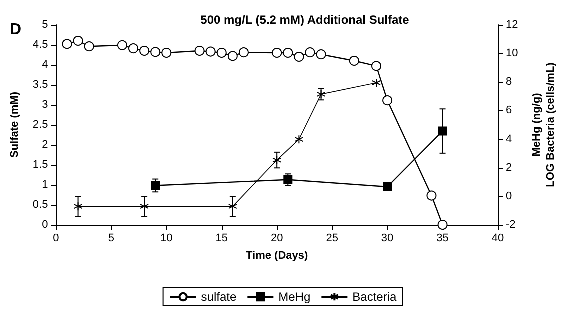  I want to click on y-tick-label: 1, so click(45, 185).